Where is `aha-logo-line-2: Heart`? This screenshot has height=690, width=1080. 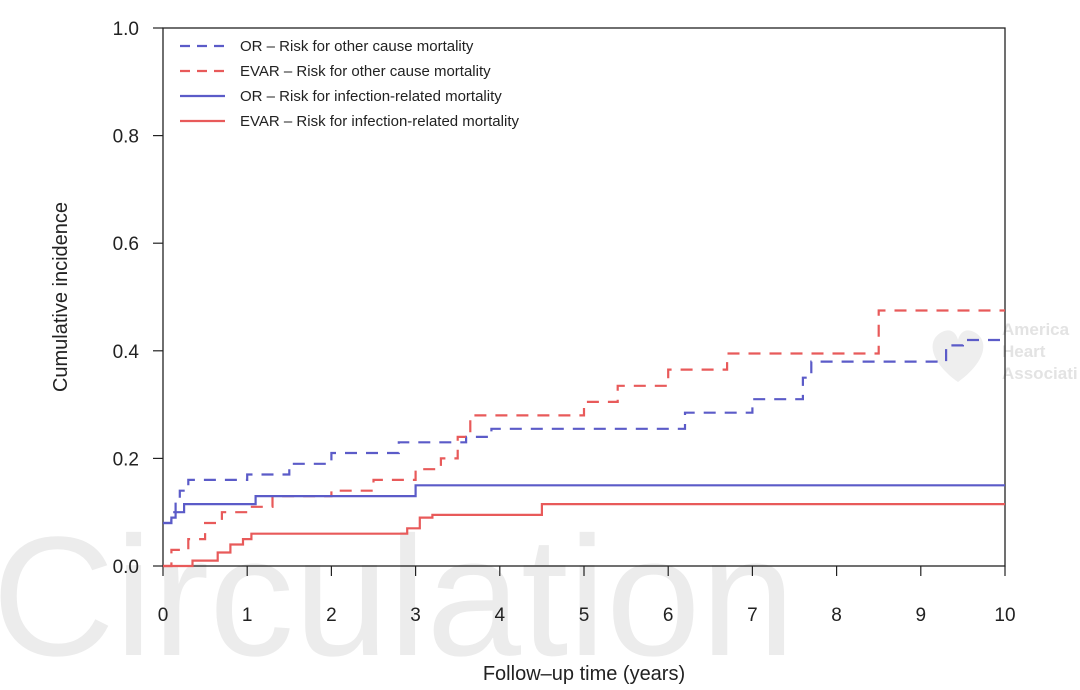
aha-logo-line-2: Heart is located at coordinates (1024, 351).